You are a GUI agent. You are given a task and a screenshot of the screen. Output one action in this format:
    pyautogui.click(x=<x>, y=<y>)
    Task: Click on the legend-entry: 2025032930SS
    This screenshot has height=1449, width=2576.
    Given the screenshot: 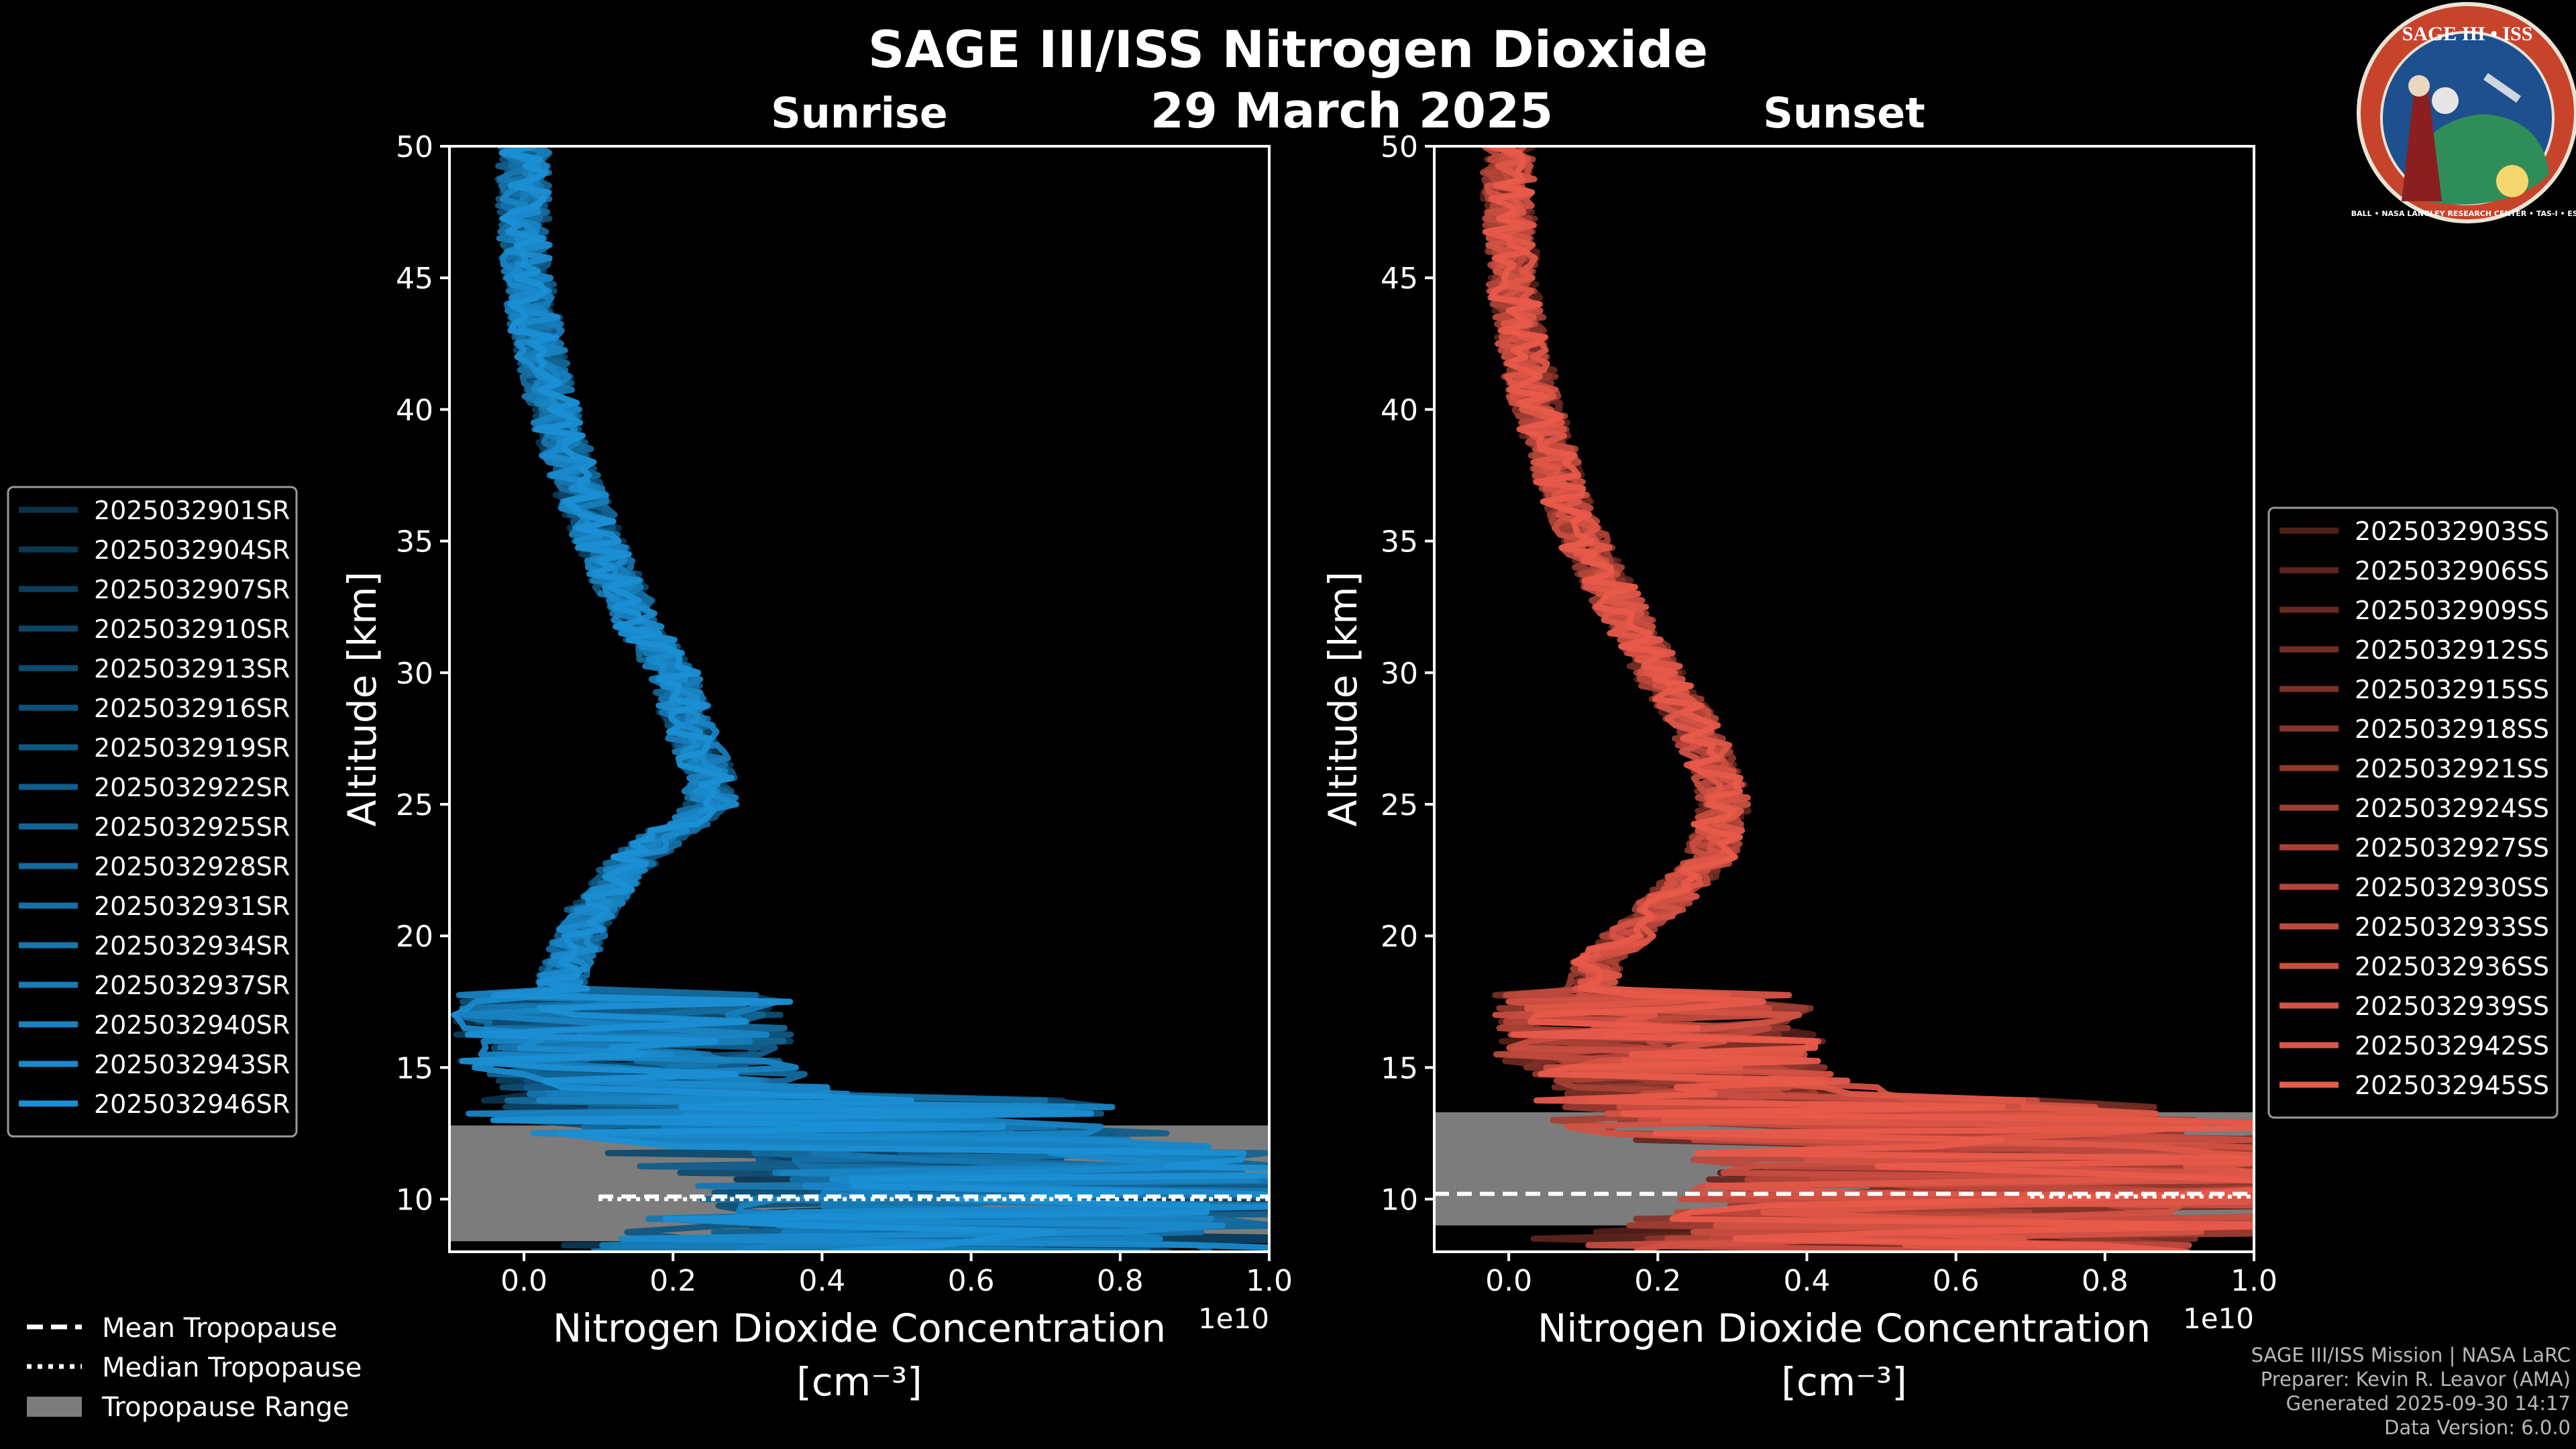 What is the action you would take?
    pyautogui.click(x=2452, y=887)
    